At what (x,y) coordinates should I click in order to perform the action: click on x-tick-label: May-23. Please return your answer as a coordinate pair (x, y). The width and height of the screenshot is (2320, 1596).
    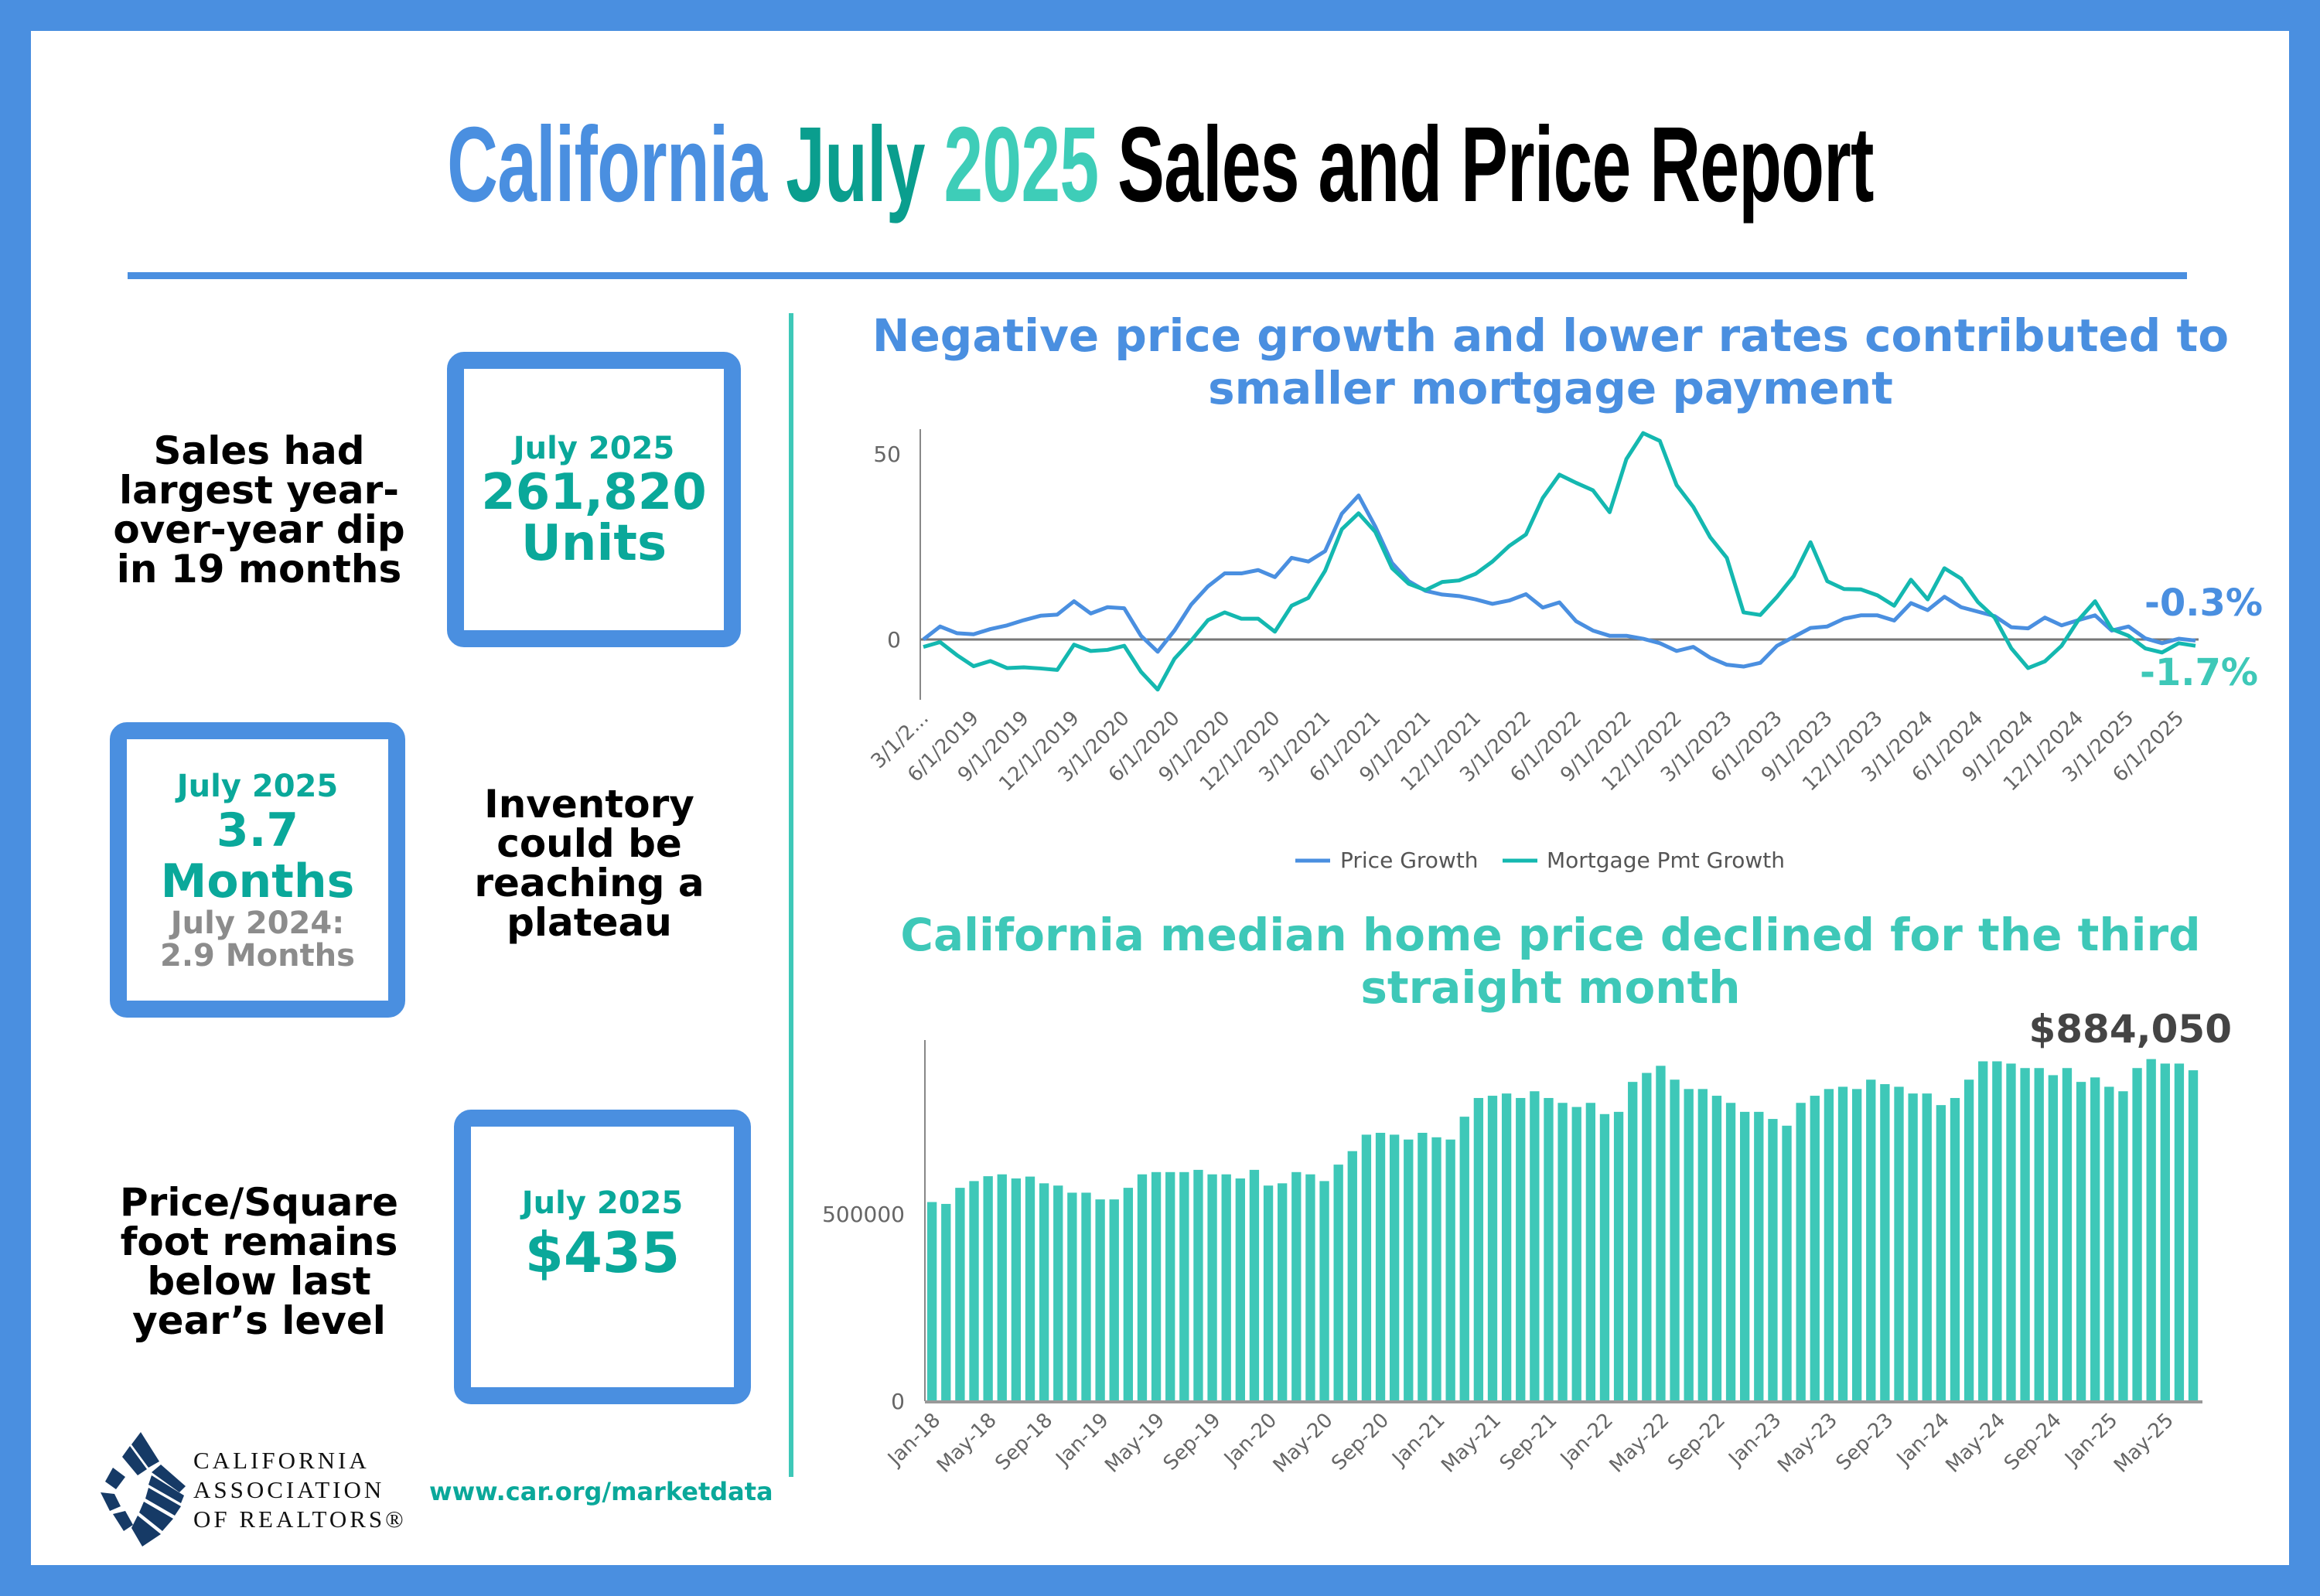
    Looking at the image, I should click on (1808, 1443).